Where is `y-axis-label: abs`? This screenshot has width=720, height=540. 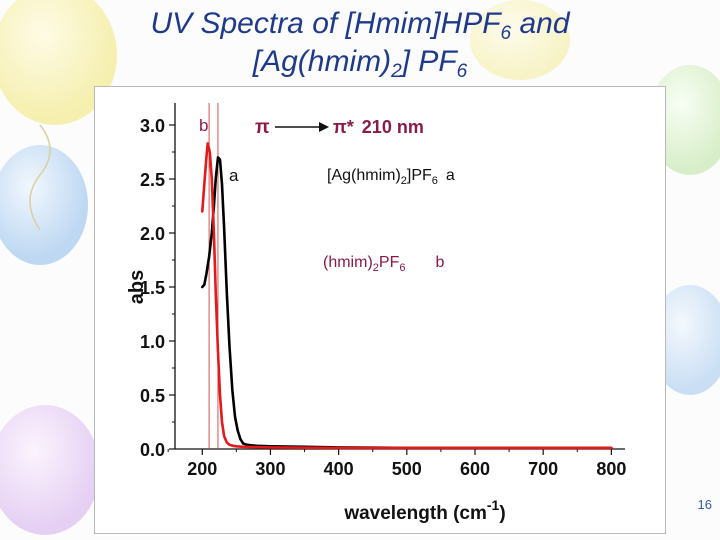
y-axis-label: abs is located at coordinates (137, 287).